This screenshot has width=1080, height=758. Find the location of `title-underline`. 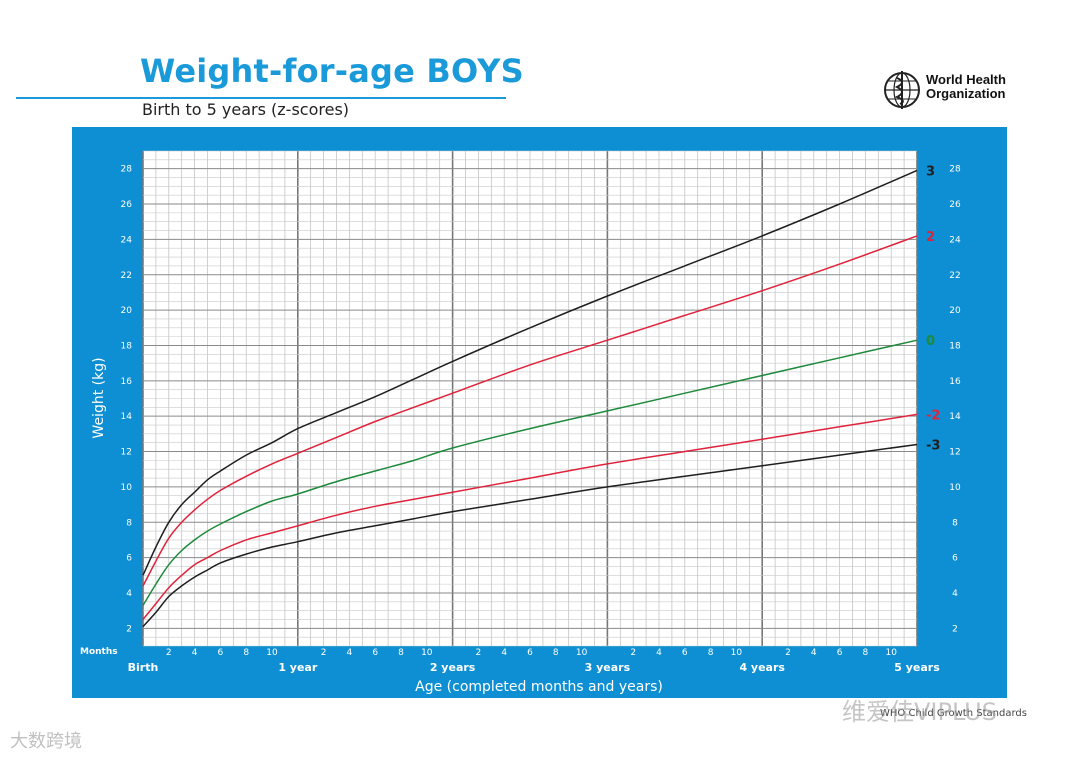

title-underline is located at coordinates (261, 98).